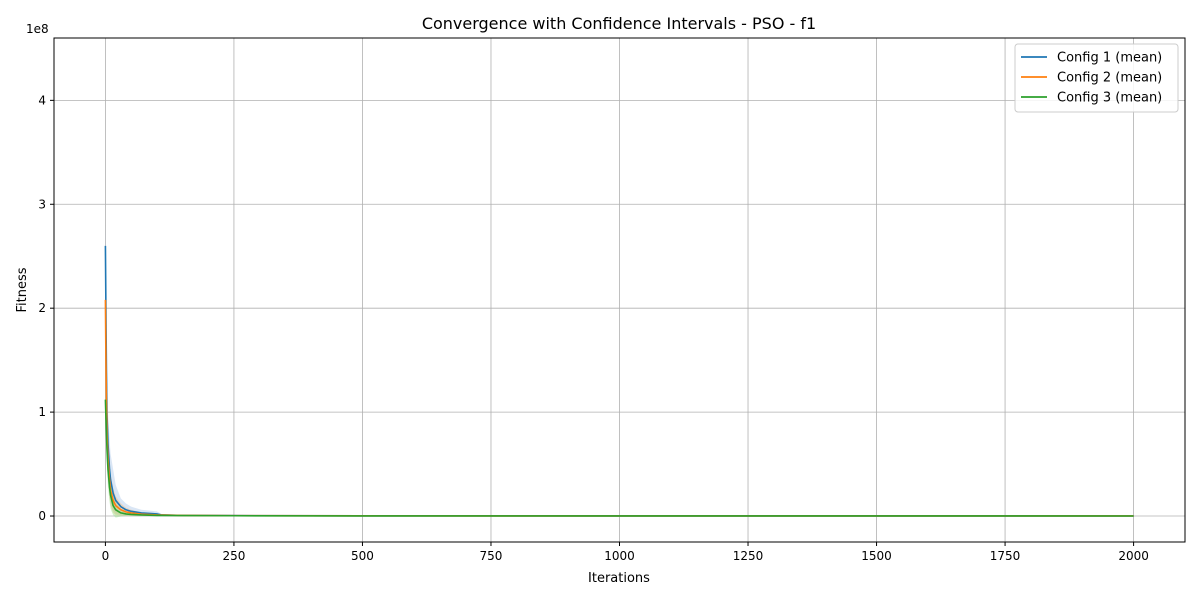 This screenshot has width=1200, height=600. Describe the element at coordinates (876, 556) in the screenshot. I see `x-tick-label: 1500` at that location.